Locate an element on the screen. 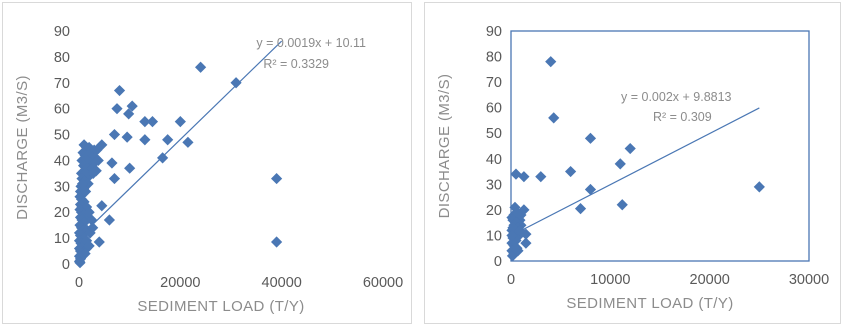 This screenshot has height=327, width=843. trendline-equation: y = 0.0019x + 10.11 is located at coordinates (311, 43).